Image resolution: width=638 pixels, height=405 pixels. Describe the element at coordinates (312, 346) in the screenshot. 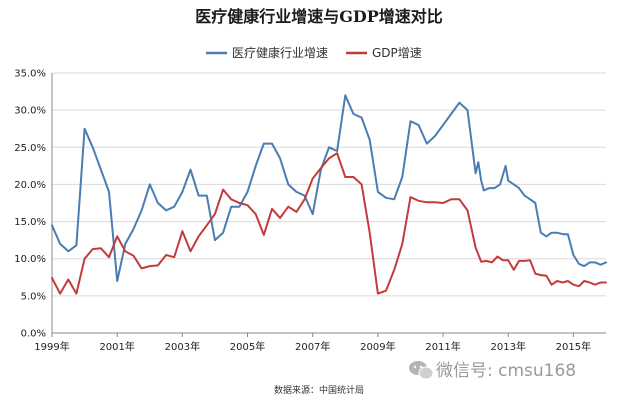

I see `x-tick-label: 2007年` at that location.